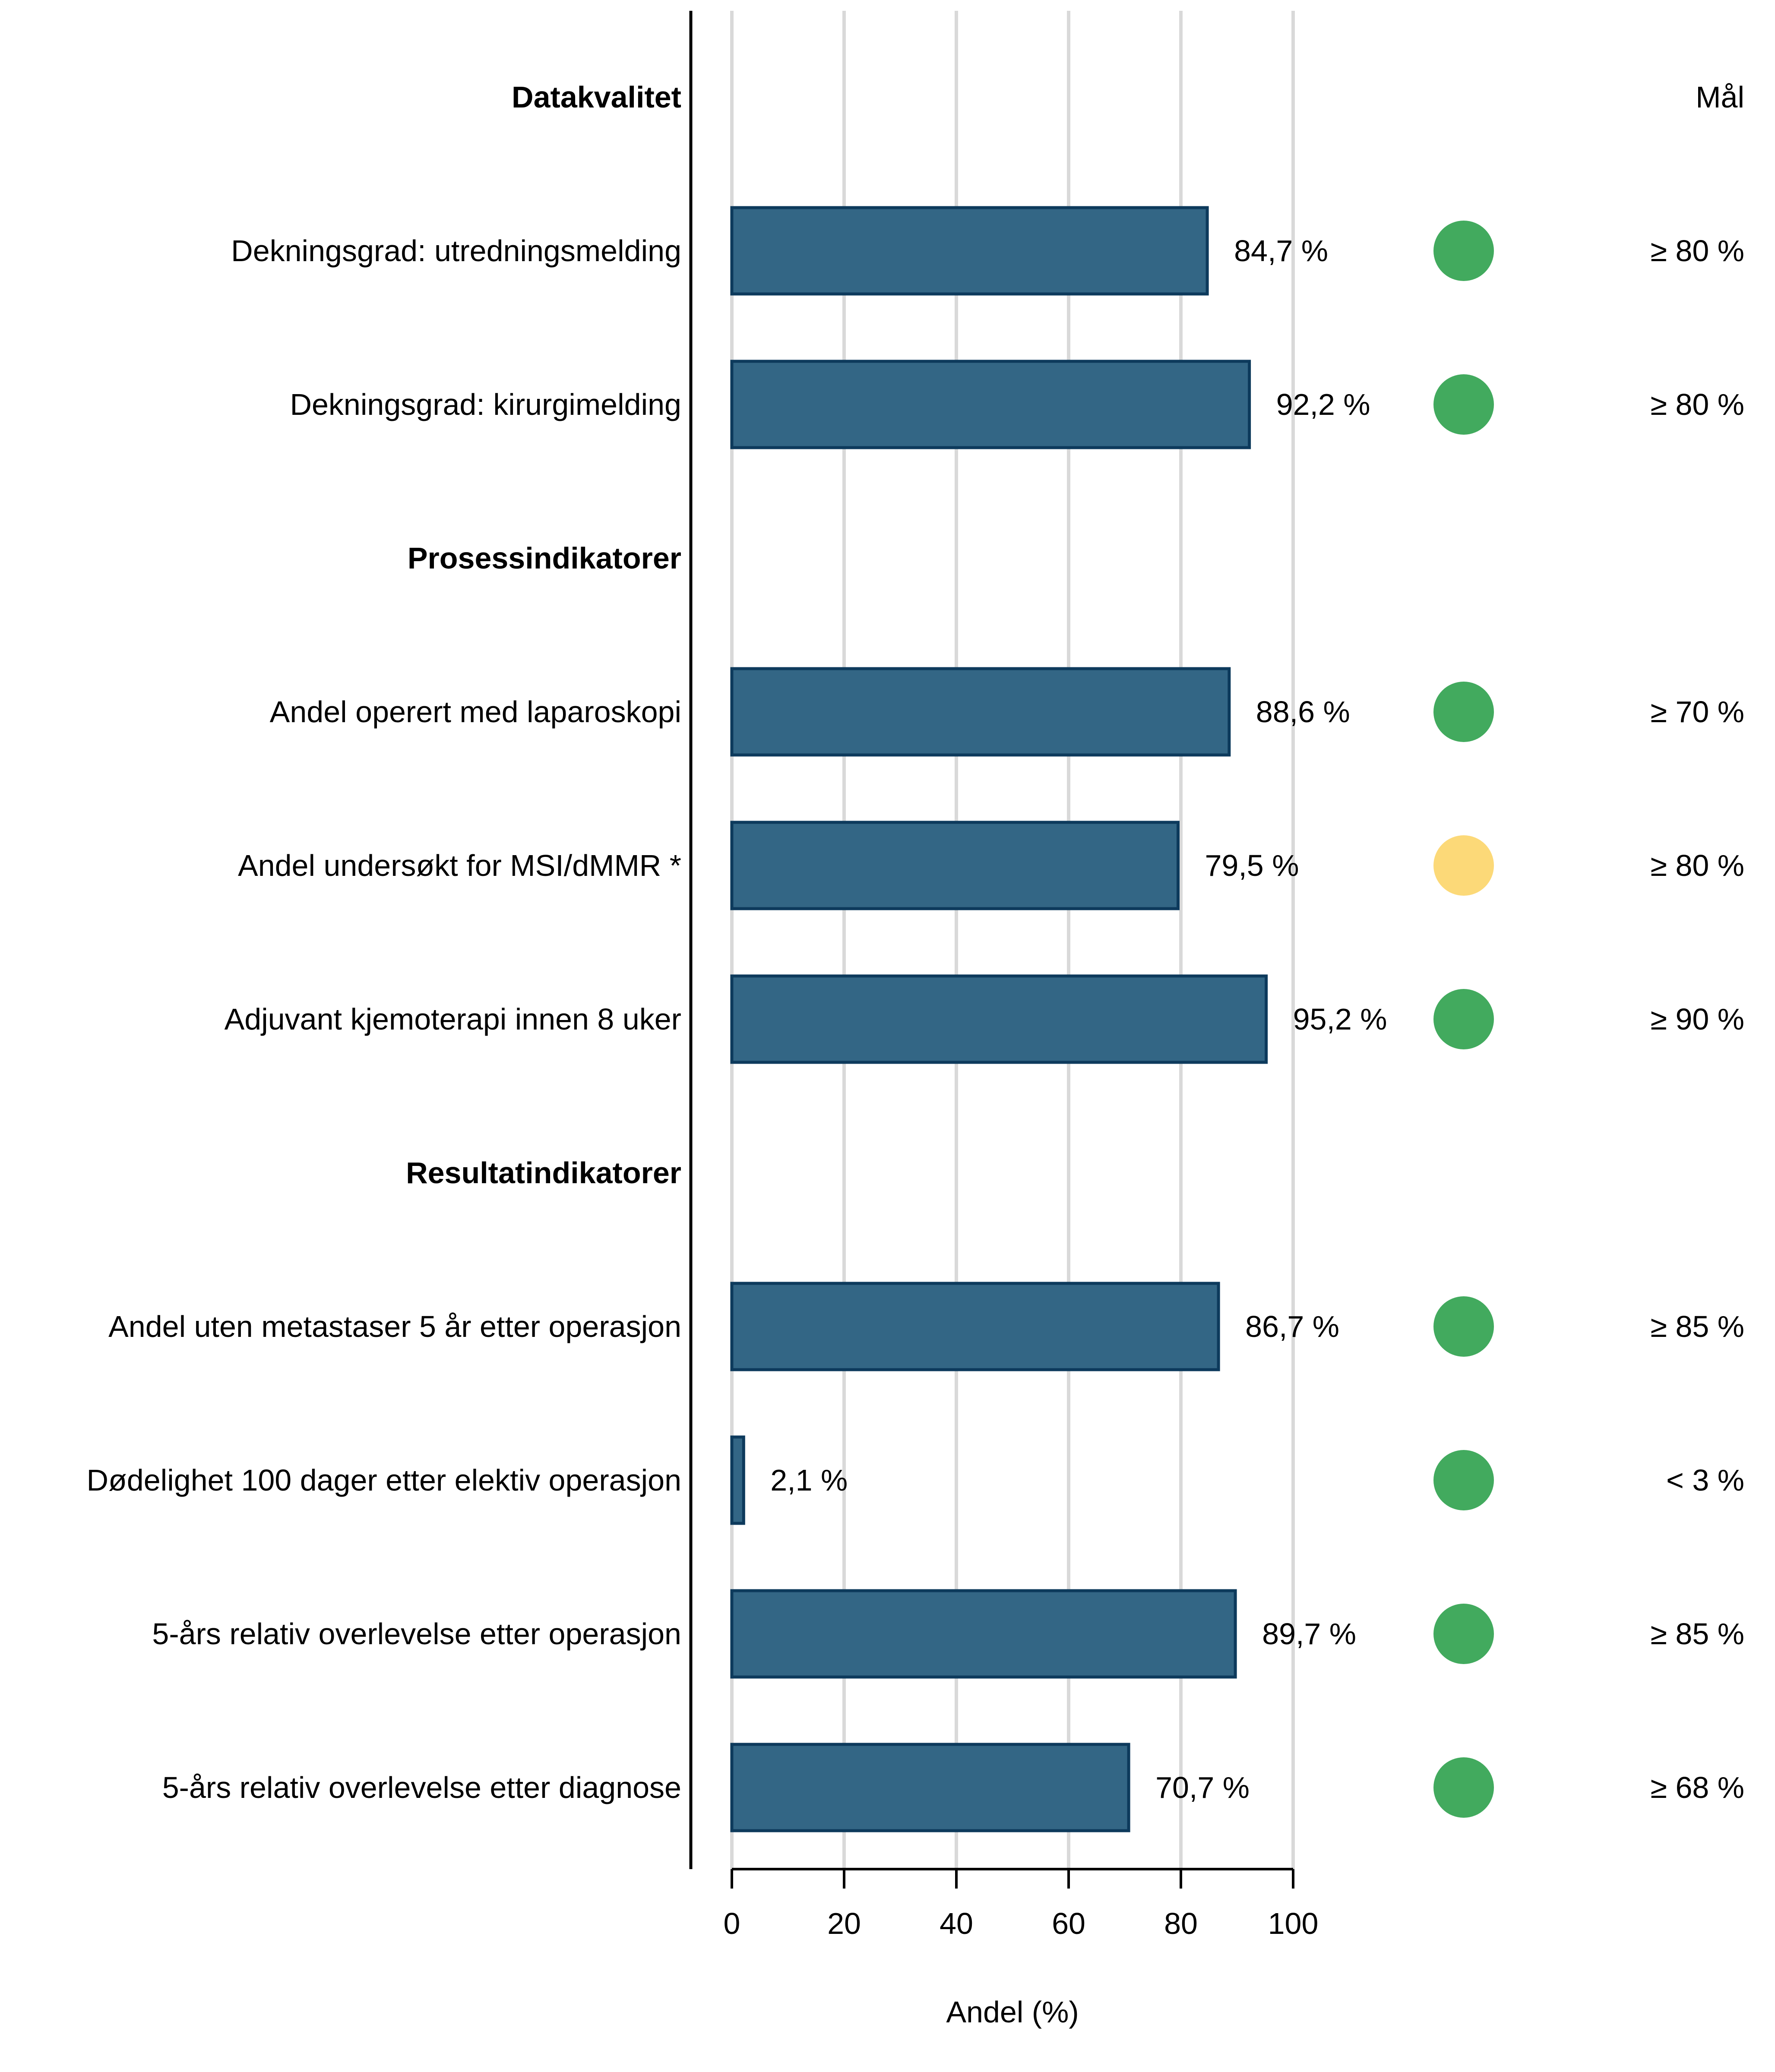 This screenshot has height=2072, width=1775. What do you see at coordinates (456, 251) in the screenshot?
I see `category-label: Dekningsgrad: utredningsmelding` at bounding box center [456, 251].